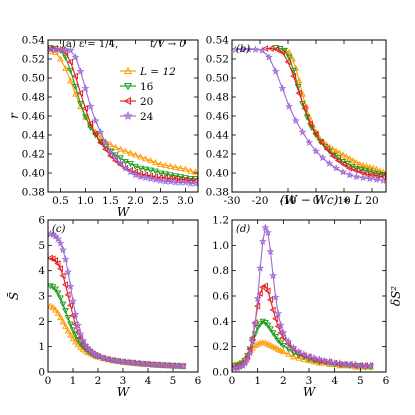  Describe the element at coordinates (33, 174) in the screenshot. I see `panel-a-ytick-label-1: 0.40` at that location.